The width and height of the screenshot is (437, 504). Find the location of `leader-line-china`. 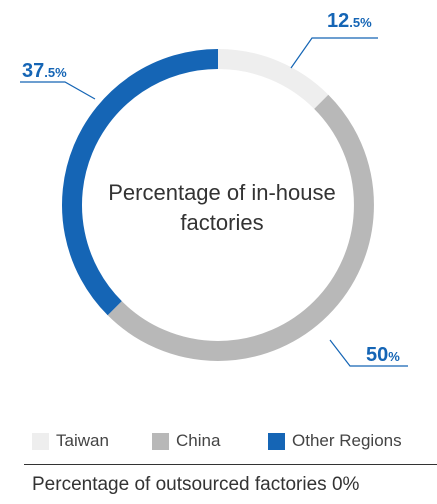

leader-line-china is located at coordinates (368, 353).